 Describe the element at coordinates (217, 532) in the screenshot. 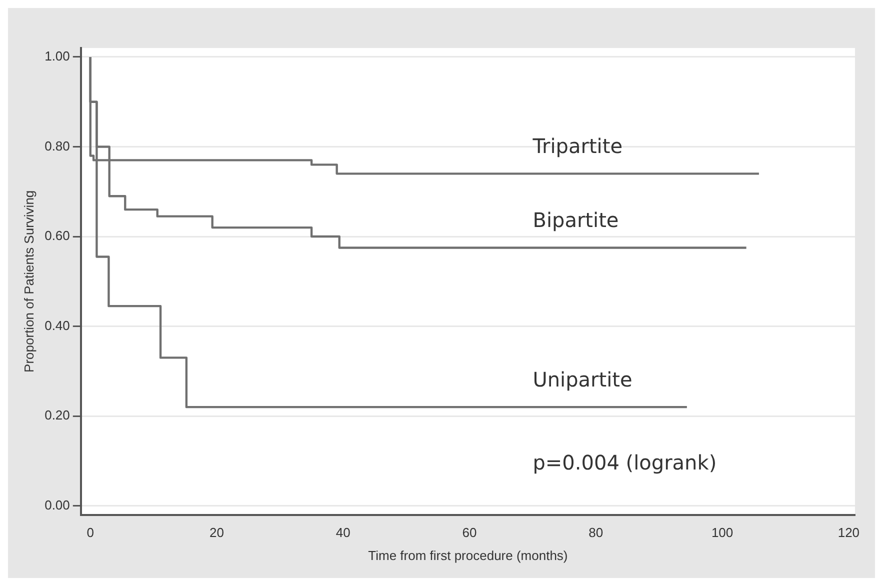

I see `x-tick-label: 20` at that location.